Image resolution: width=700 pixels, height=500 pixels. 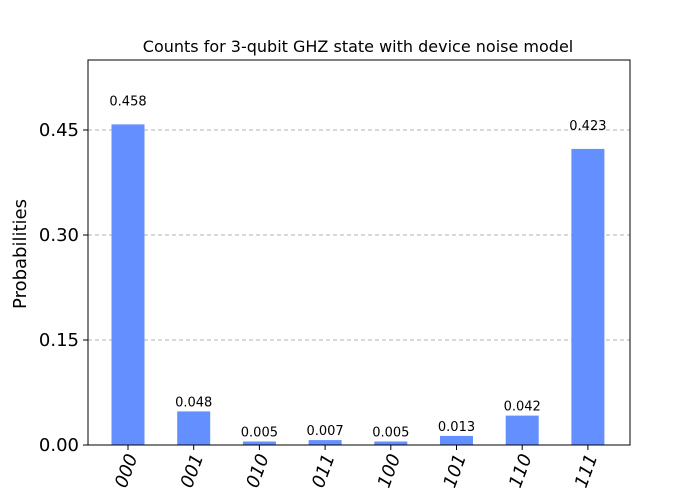 I want to click on x-axis-ticks: 000 001 010 011 100 101 110 111, so click(x=356, y=468).